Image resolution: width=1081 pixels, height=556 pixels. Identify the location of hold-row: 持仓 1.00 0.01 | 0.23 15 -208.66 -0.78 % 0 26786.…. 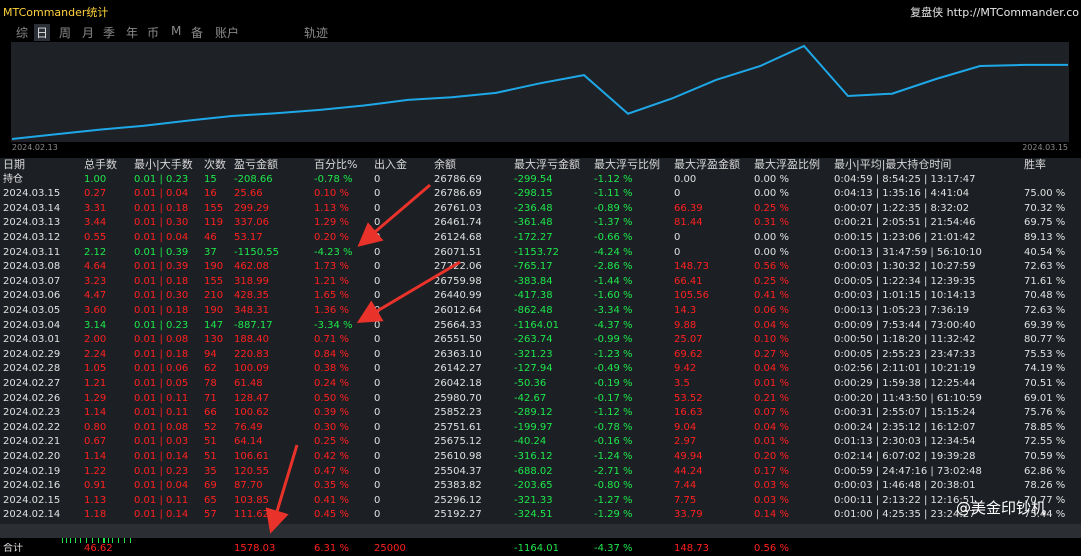
(540, 180).